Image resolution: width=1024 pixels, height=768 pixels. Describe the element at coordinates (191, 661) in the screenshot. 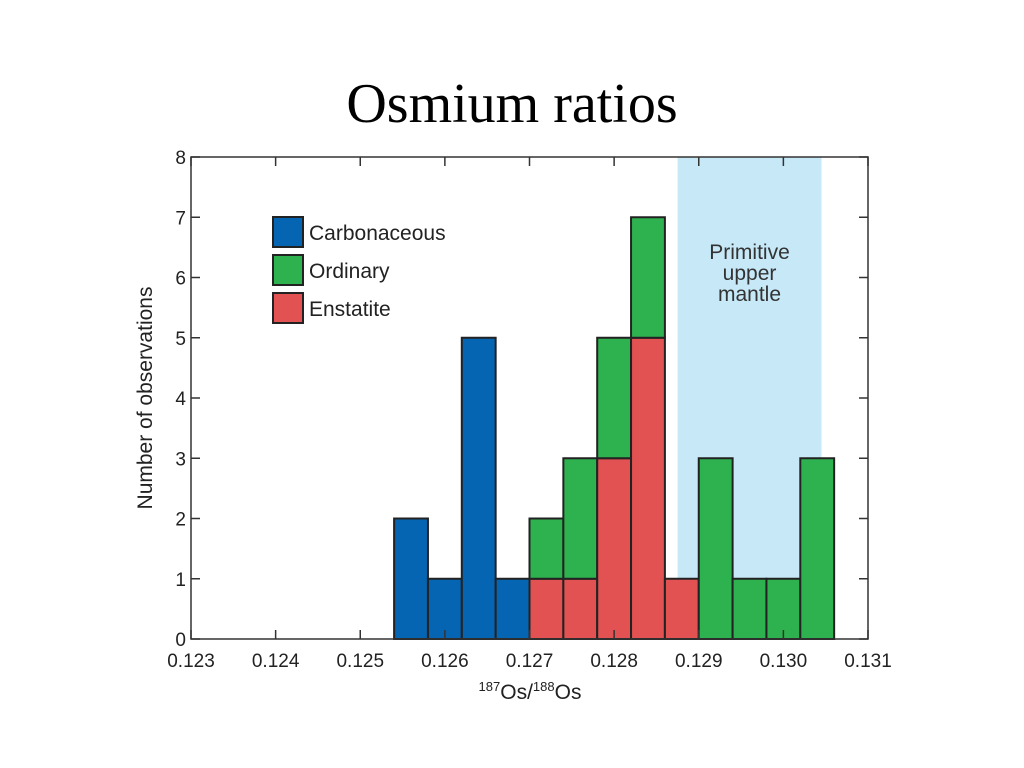

I see `x-tick-label: 0.123` at that location.